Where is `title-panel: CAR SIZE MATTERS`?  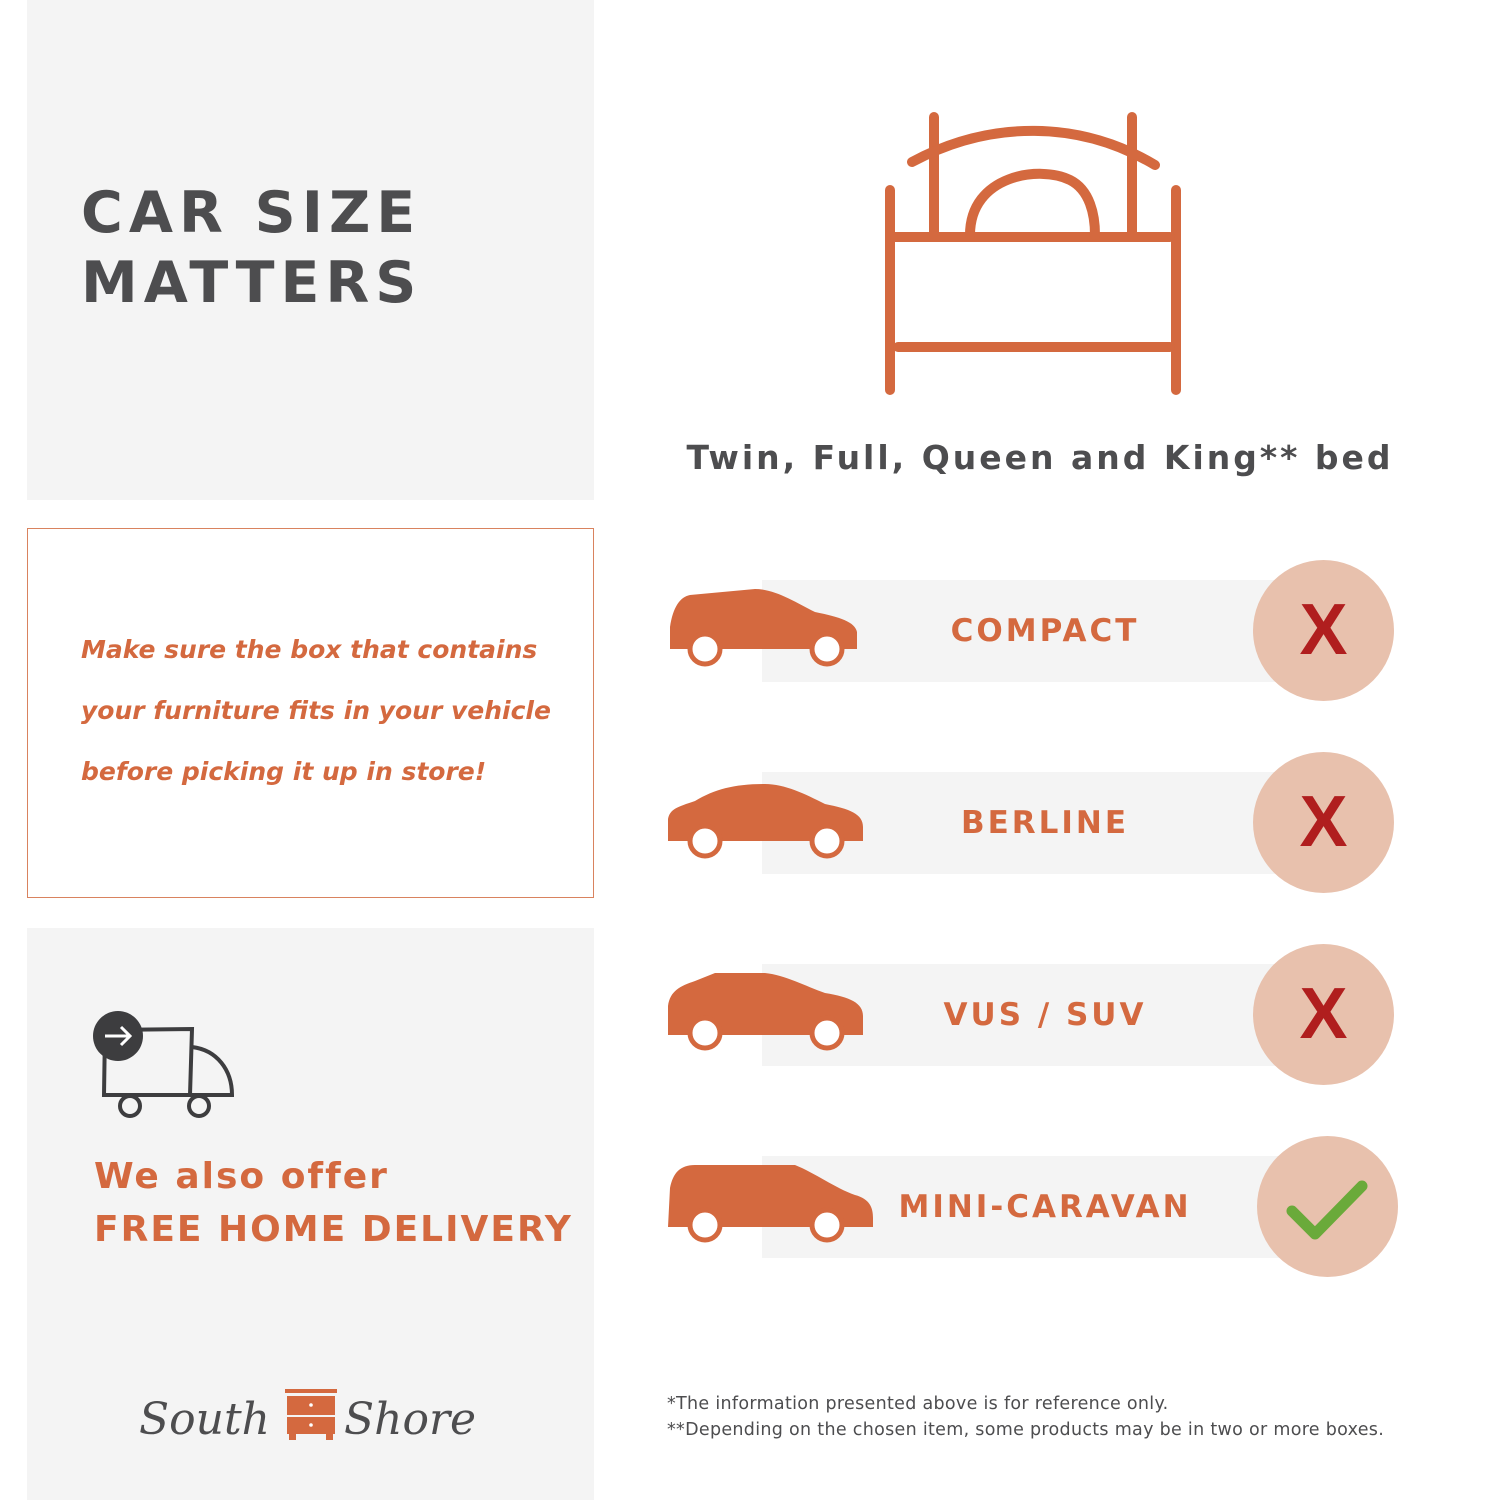 title-panel: CAR SIZE MATTERS is located at coordinates (310, 250).